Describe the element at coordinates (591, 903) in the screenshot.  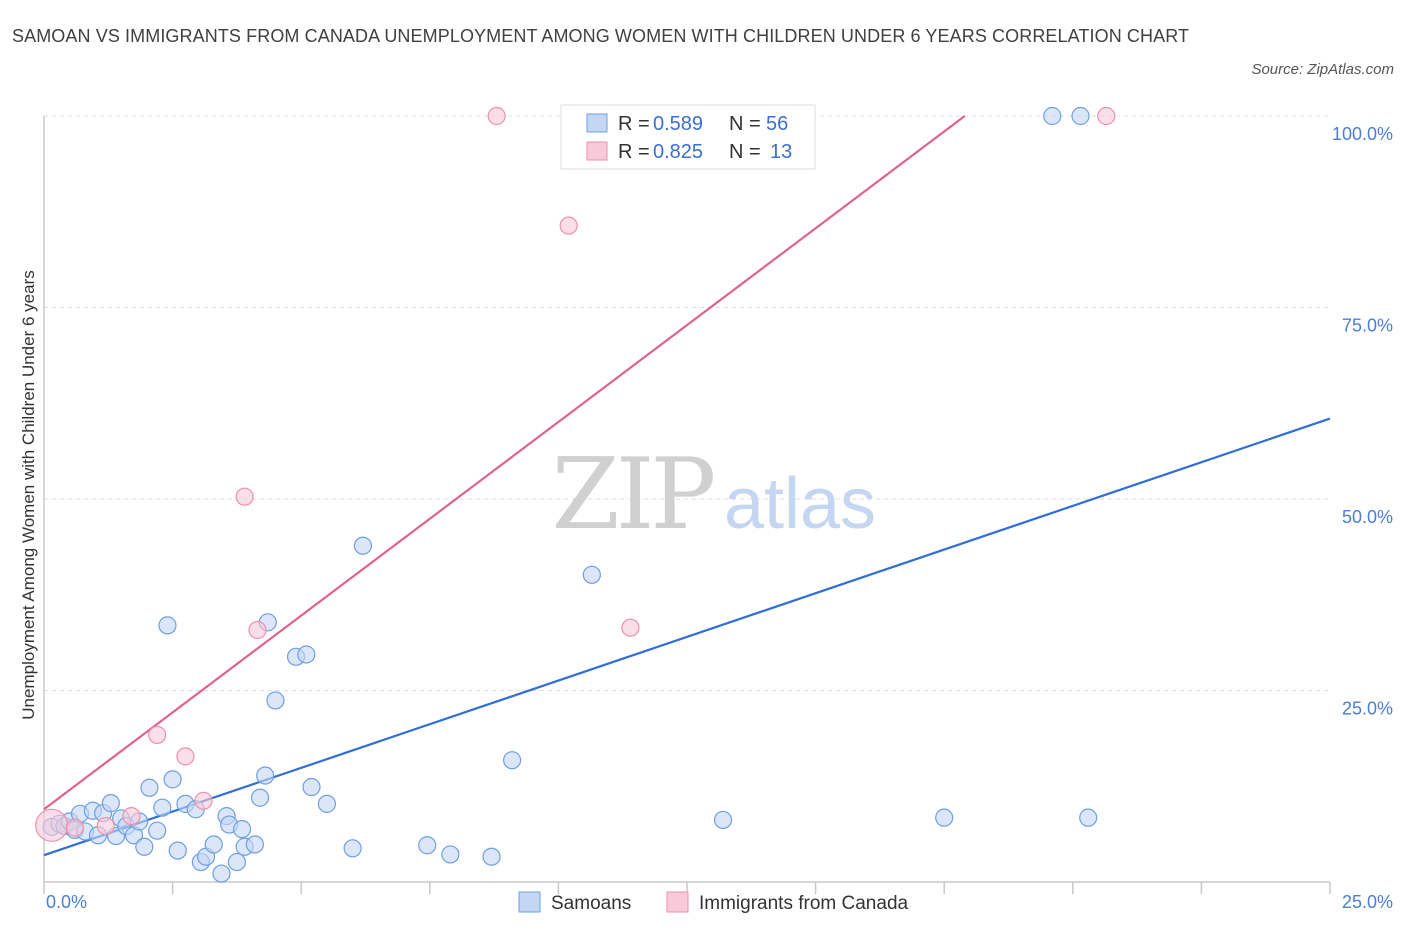
I see `series-legend-samoans: Samoans` at that location.